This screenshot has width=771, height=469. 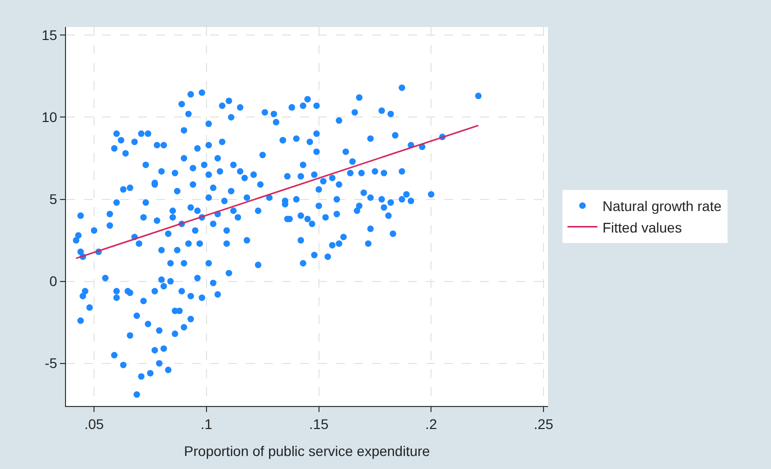 I want to click on x-tick-label: .25, so click(x=544, y=424).